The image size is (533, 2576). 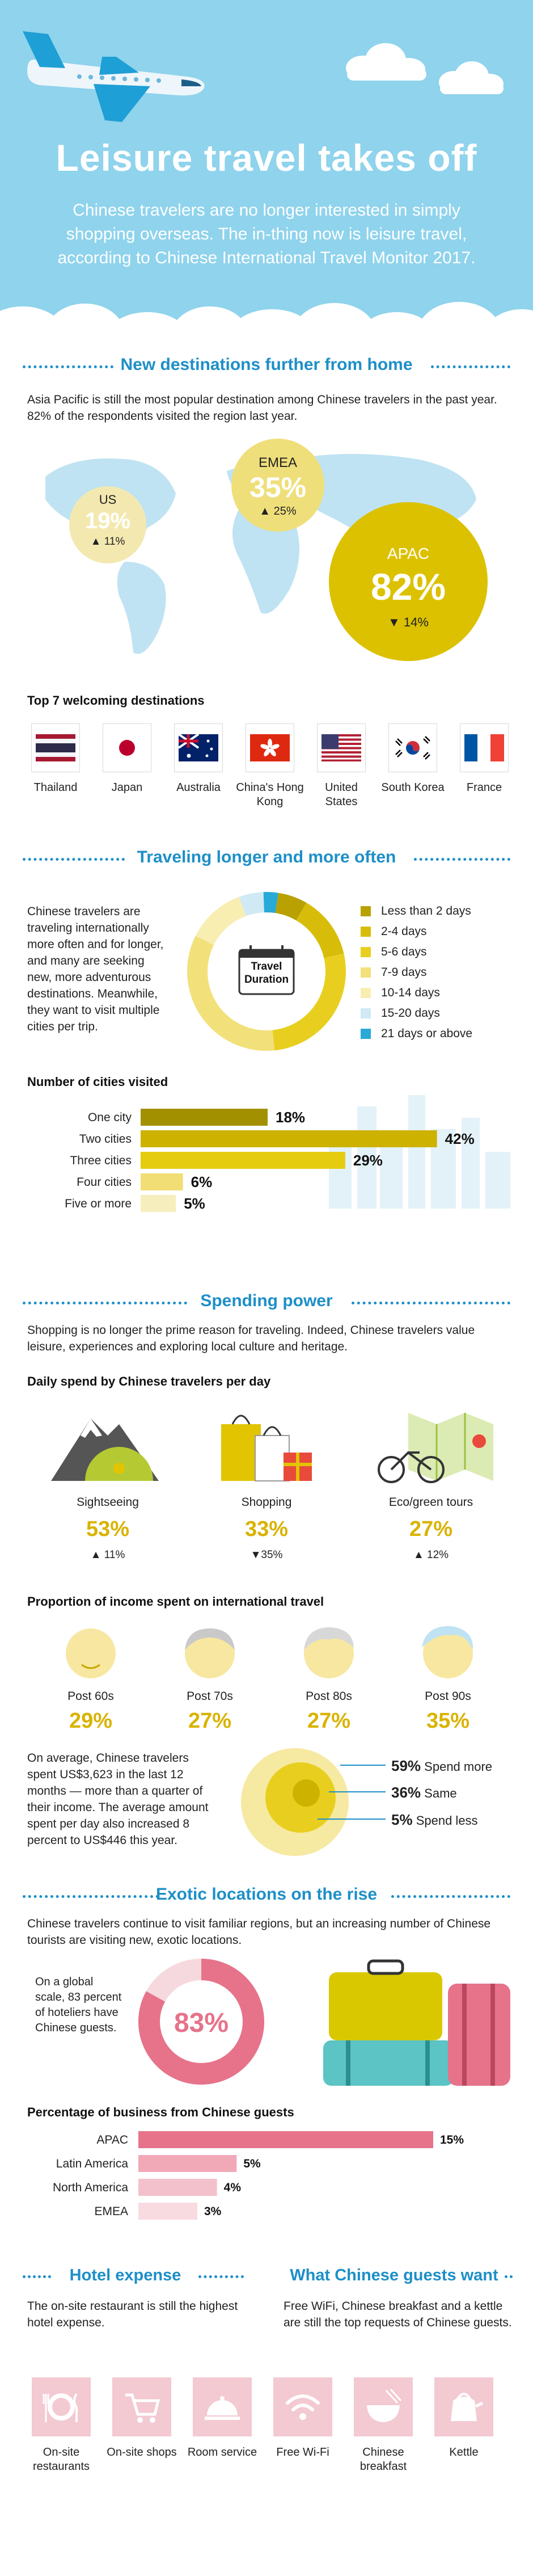 What do you see at coordinates (278, 511) in the screenshot?
I see `region-change-emea: ▲ 25%` at bounding box center [278, 511].